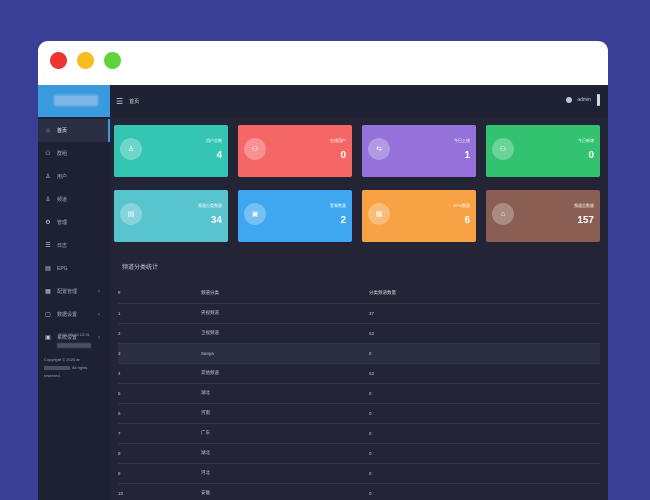  I want to click on table-cell: 5, so click(159, 393).